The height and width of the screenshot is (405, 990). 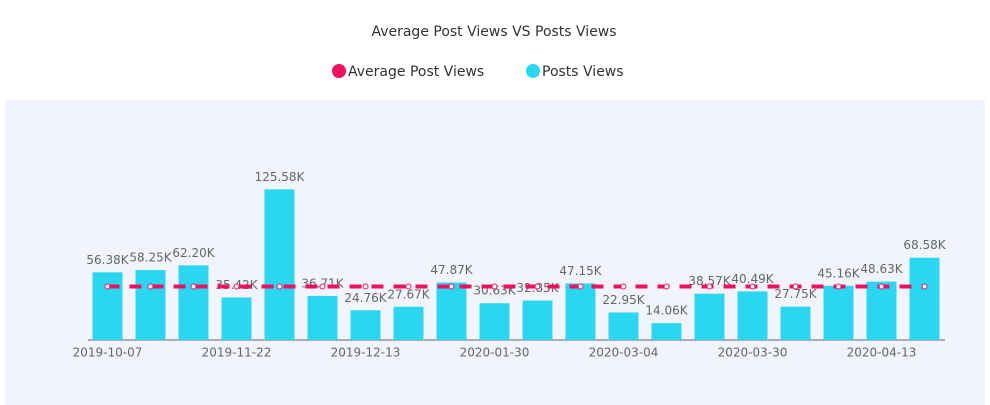 I want to click on data-label: 58.25K, so click(x=150, y=258).